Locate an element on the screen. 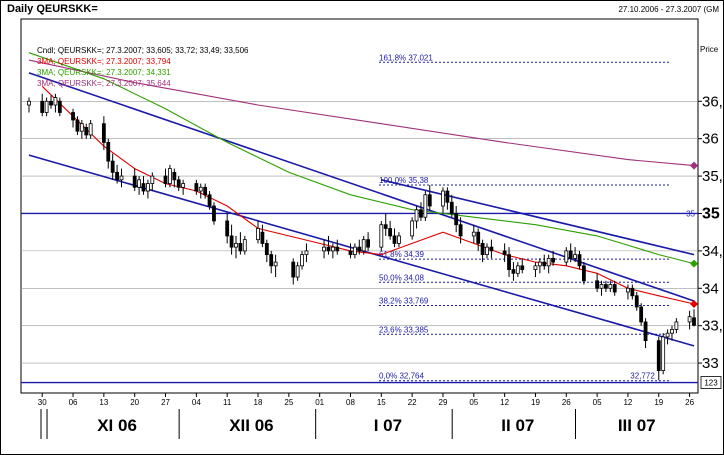 The height and width of the screenshot is (455, 724). month-label-3: II 07 is located at coordinates (517, 425).